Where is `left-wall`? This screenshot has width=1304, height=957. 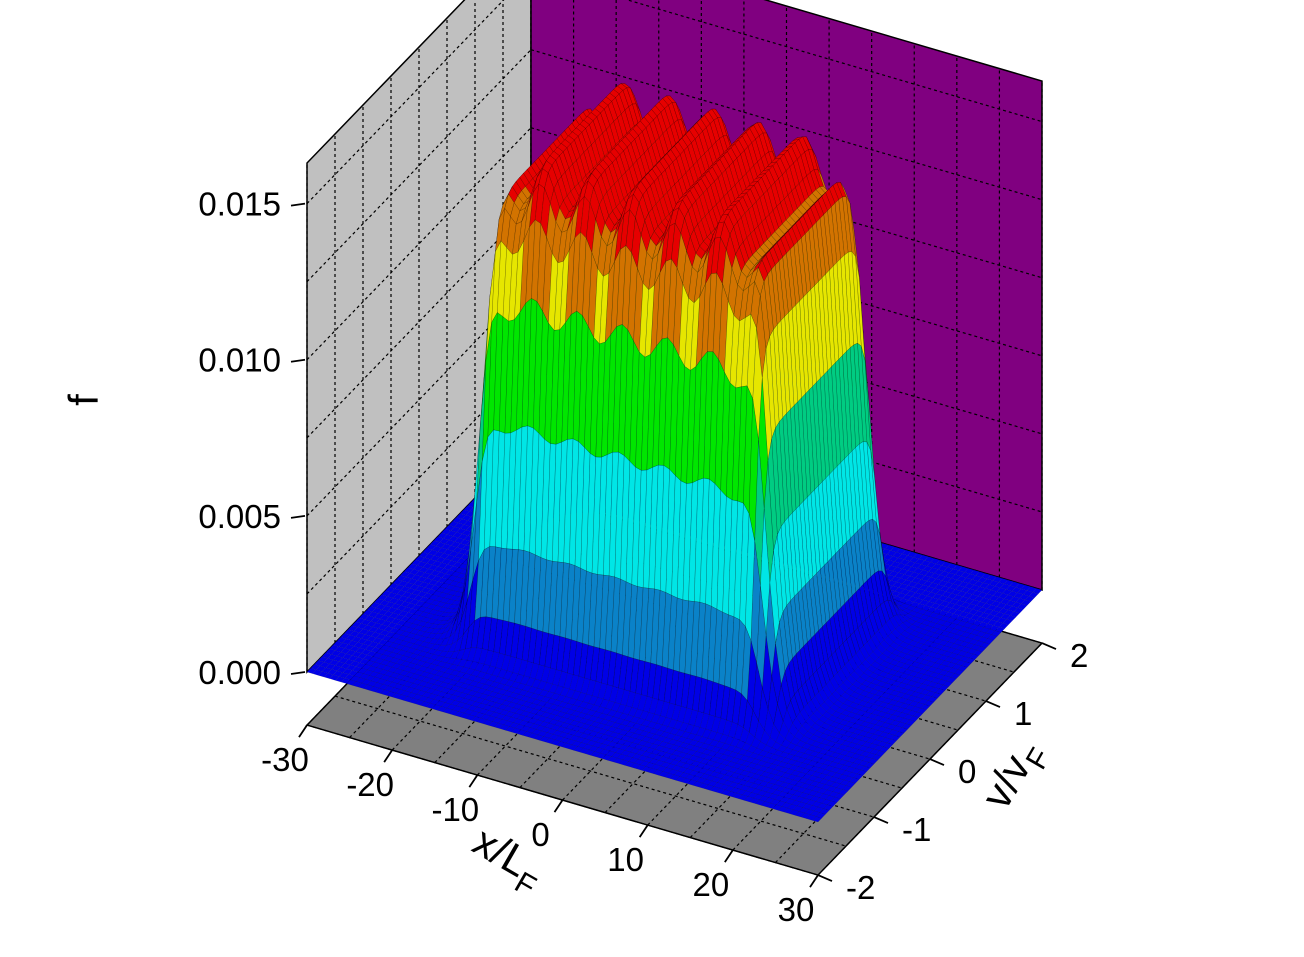 left-wall is located at coordinates (419, 337).